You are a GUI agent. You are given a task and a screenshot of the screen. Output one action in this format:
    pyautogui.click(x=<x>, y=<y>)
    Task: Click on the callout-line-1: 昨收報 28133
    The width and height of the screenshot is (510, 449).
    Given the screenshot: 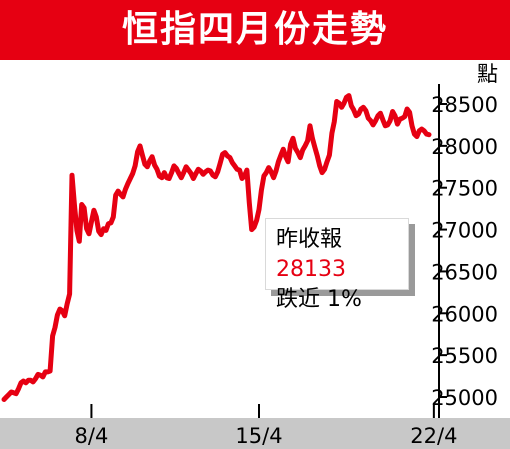 What is the action you would take?
    pyautogui.click(x=342, y=255)
    